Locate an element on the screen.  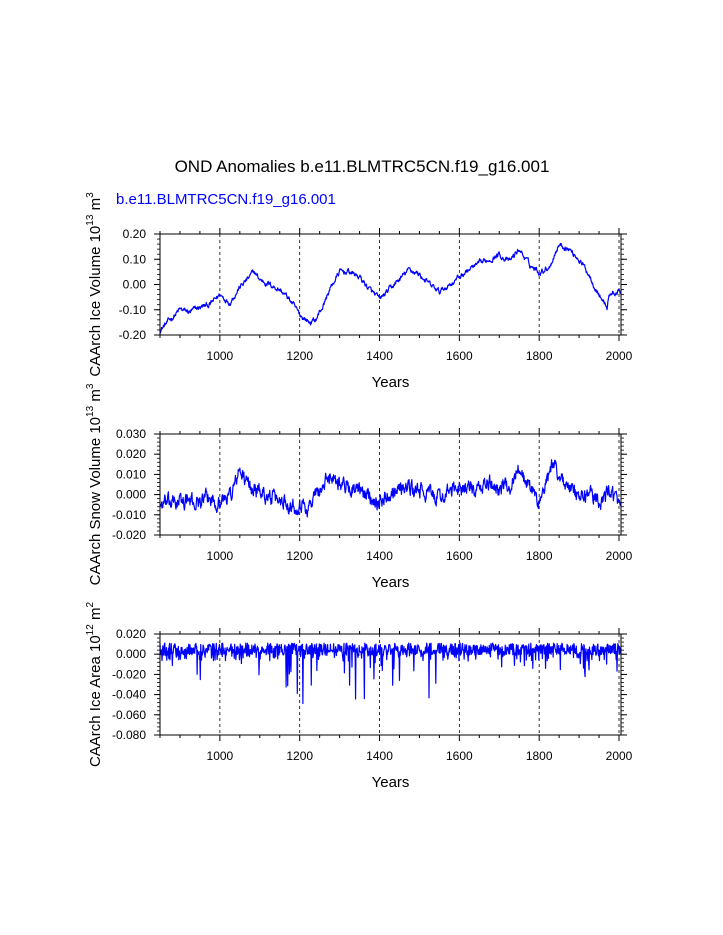
legend-label: b.e11.BLMTRC5CN.f19_g16.001 is located at coordinates (226, 199).